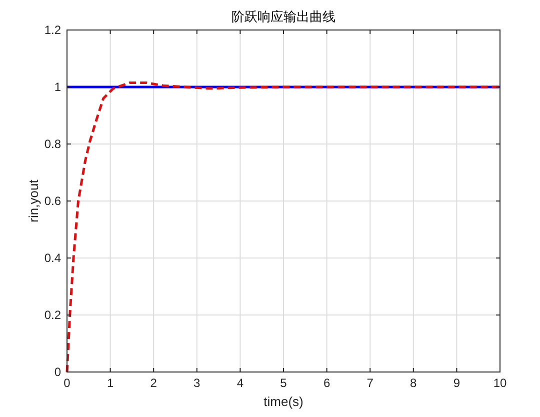 Image resolution: width=540 pixels, height=417 pixels. Describe the element at coordinates (53, 201) in the screenshot. I see `y-tick-label: 0.6` at that location.